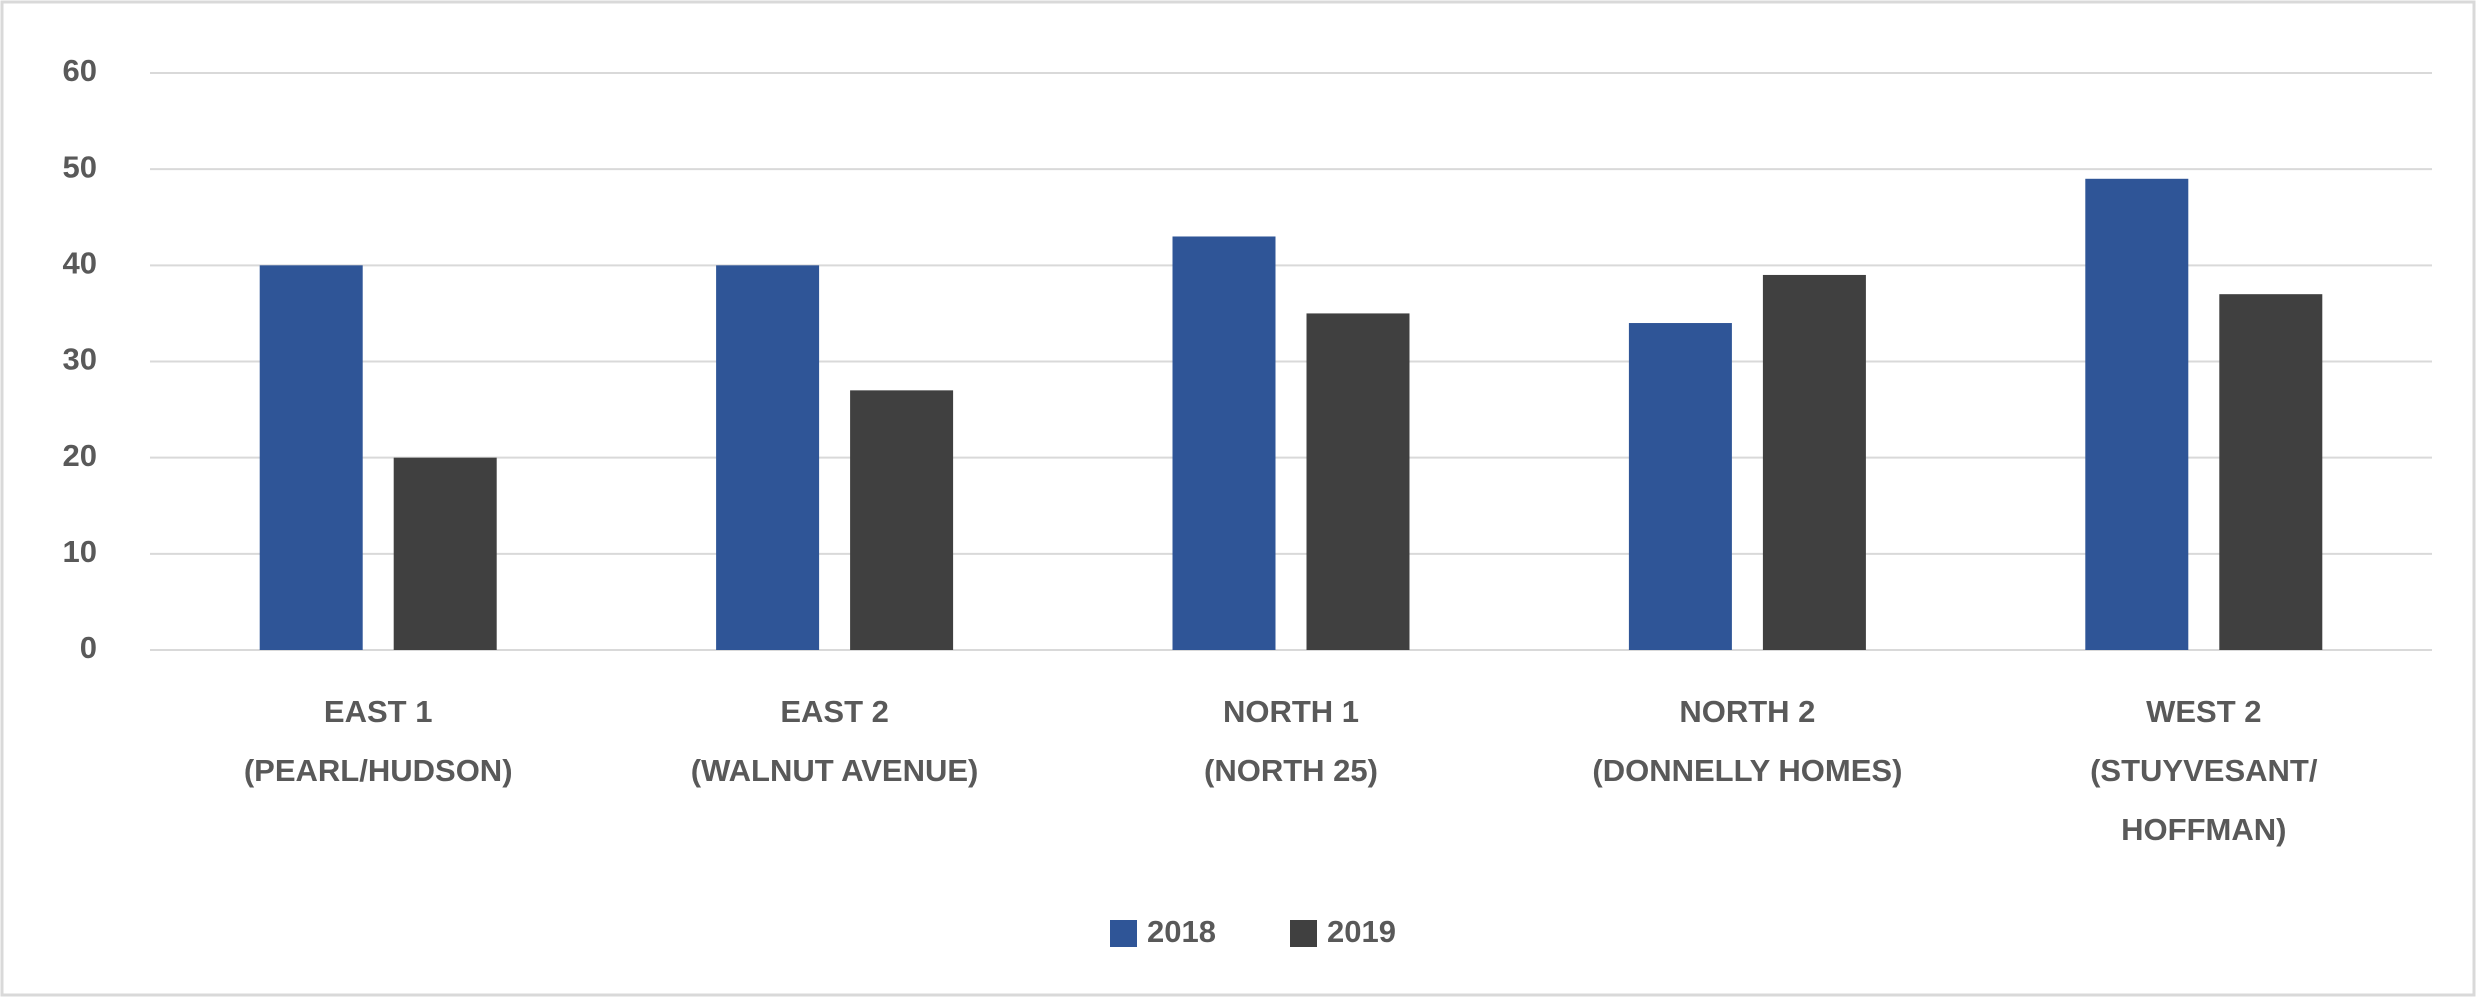 Image resolution: width=2476 pixels, height=997 pixels. What do you see at coordinates (835, 770) in the screenshot?
I see `x-tick-label-line: (WALNUT AVENUE)` at bounding box center [835, 770].